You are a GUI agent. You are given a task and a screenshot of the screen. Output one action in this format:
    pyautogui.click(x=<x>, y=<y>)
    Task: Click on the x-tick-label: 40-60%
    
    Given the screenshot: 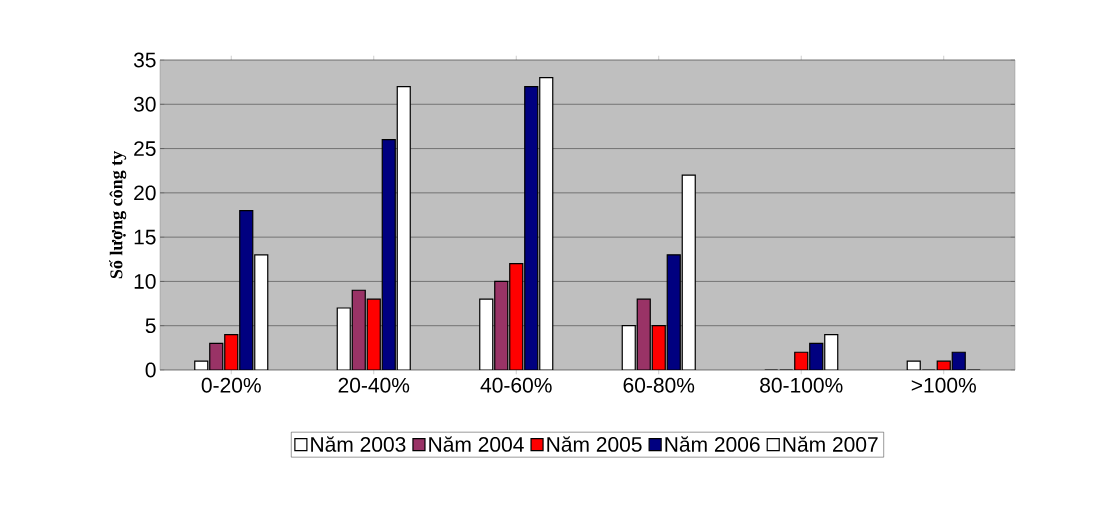 What is the action you would take?
    pyautogui.click(x=516, y=385)
    